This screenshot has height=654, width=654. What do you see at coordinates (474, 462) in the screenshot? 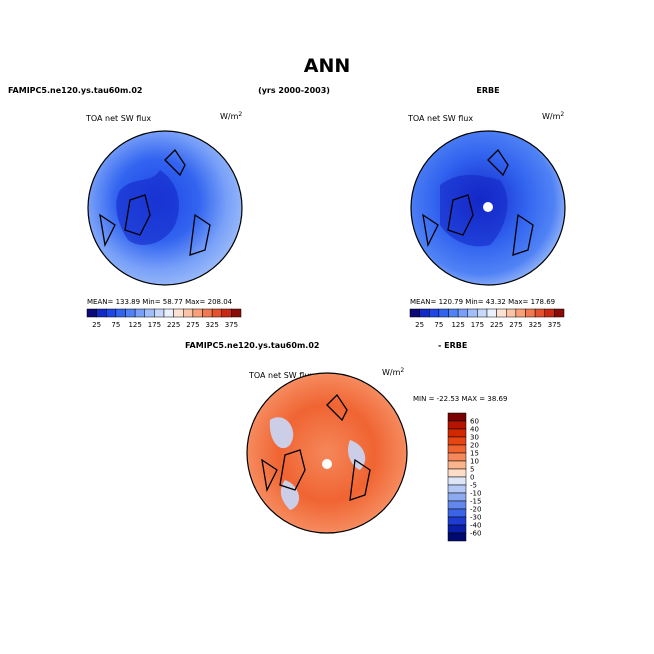
I see `colorbar-label: 10` at bounding box center [474, 462].